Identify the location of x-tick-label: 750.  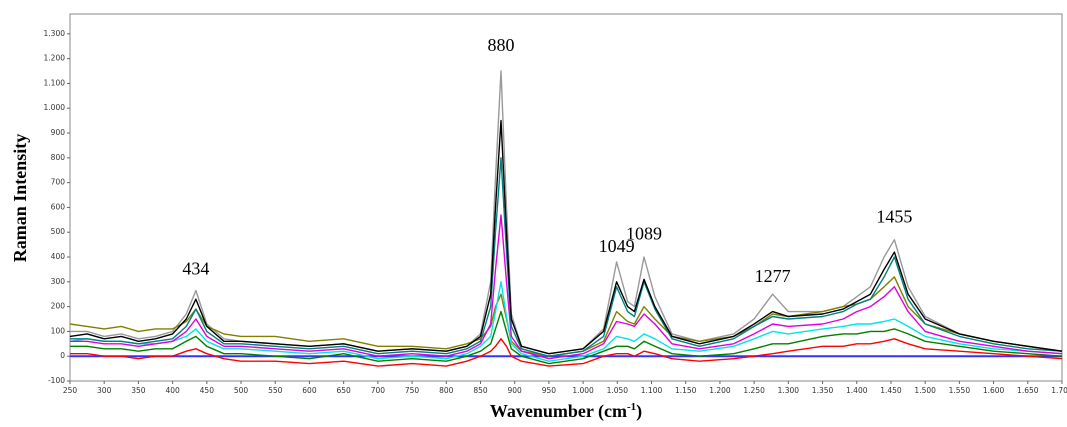
(412, 390).